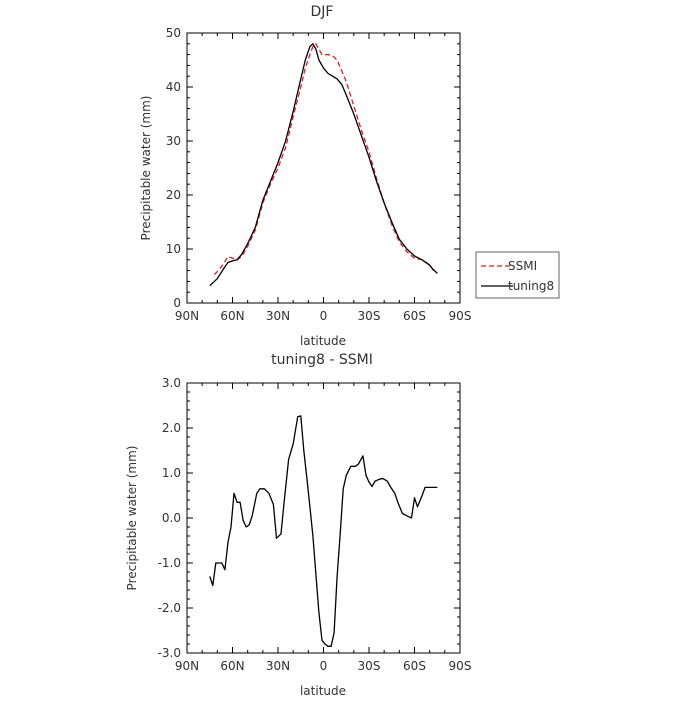 This screenshot has width=700, height=704. What do you see at coordinates (323, 341) in the screenshot?
I see `top-x-axis-label: latitude` at bounding box center [323, 341].